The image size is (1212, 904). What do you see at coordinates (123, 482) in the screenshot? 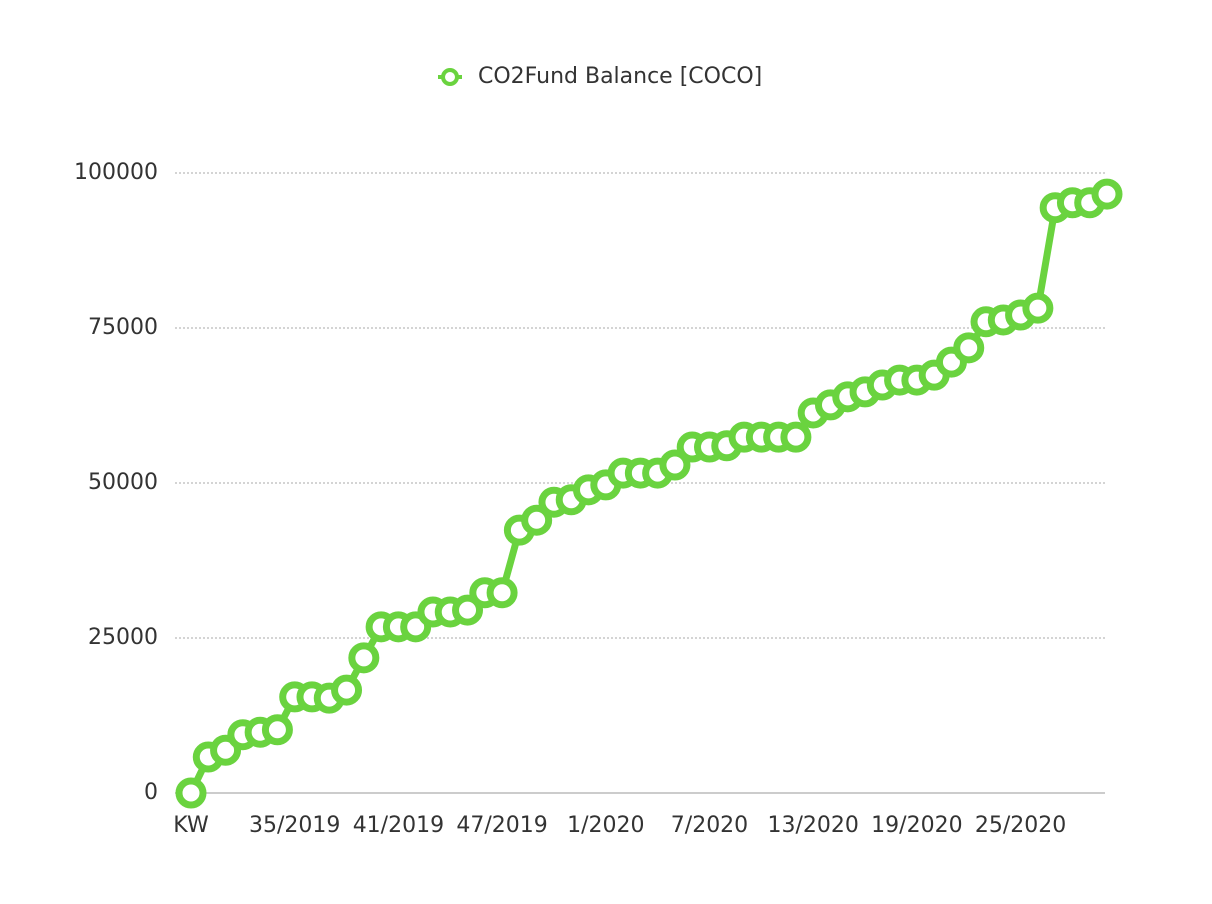
I see `y-tick-label: 50000` at bounding box center [123, 482].